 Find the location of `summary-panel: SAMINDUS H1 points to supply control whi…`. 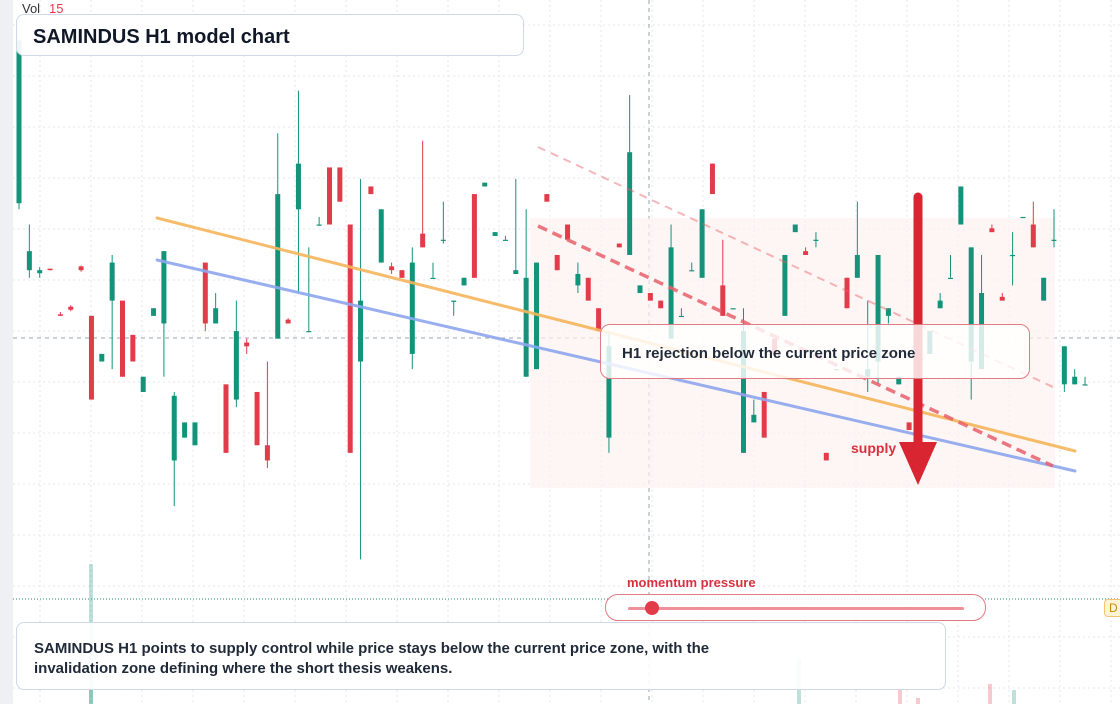

summary-panel: SAMINDUS H1 points to supply control whi… is located at coordinates (481, 656).